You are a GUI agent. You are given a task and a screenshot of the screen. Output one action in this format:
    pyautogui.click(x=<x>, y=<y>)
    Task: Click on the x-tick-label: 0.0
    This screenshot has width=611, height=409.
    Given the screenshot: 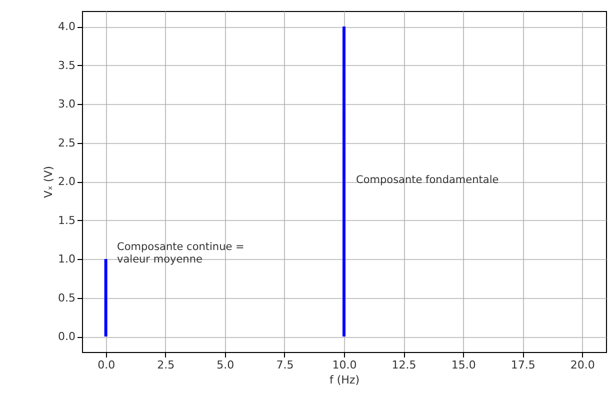 What is the action you would take?
    pyautogui.click(x=107, y=365)
    